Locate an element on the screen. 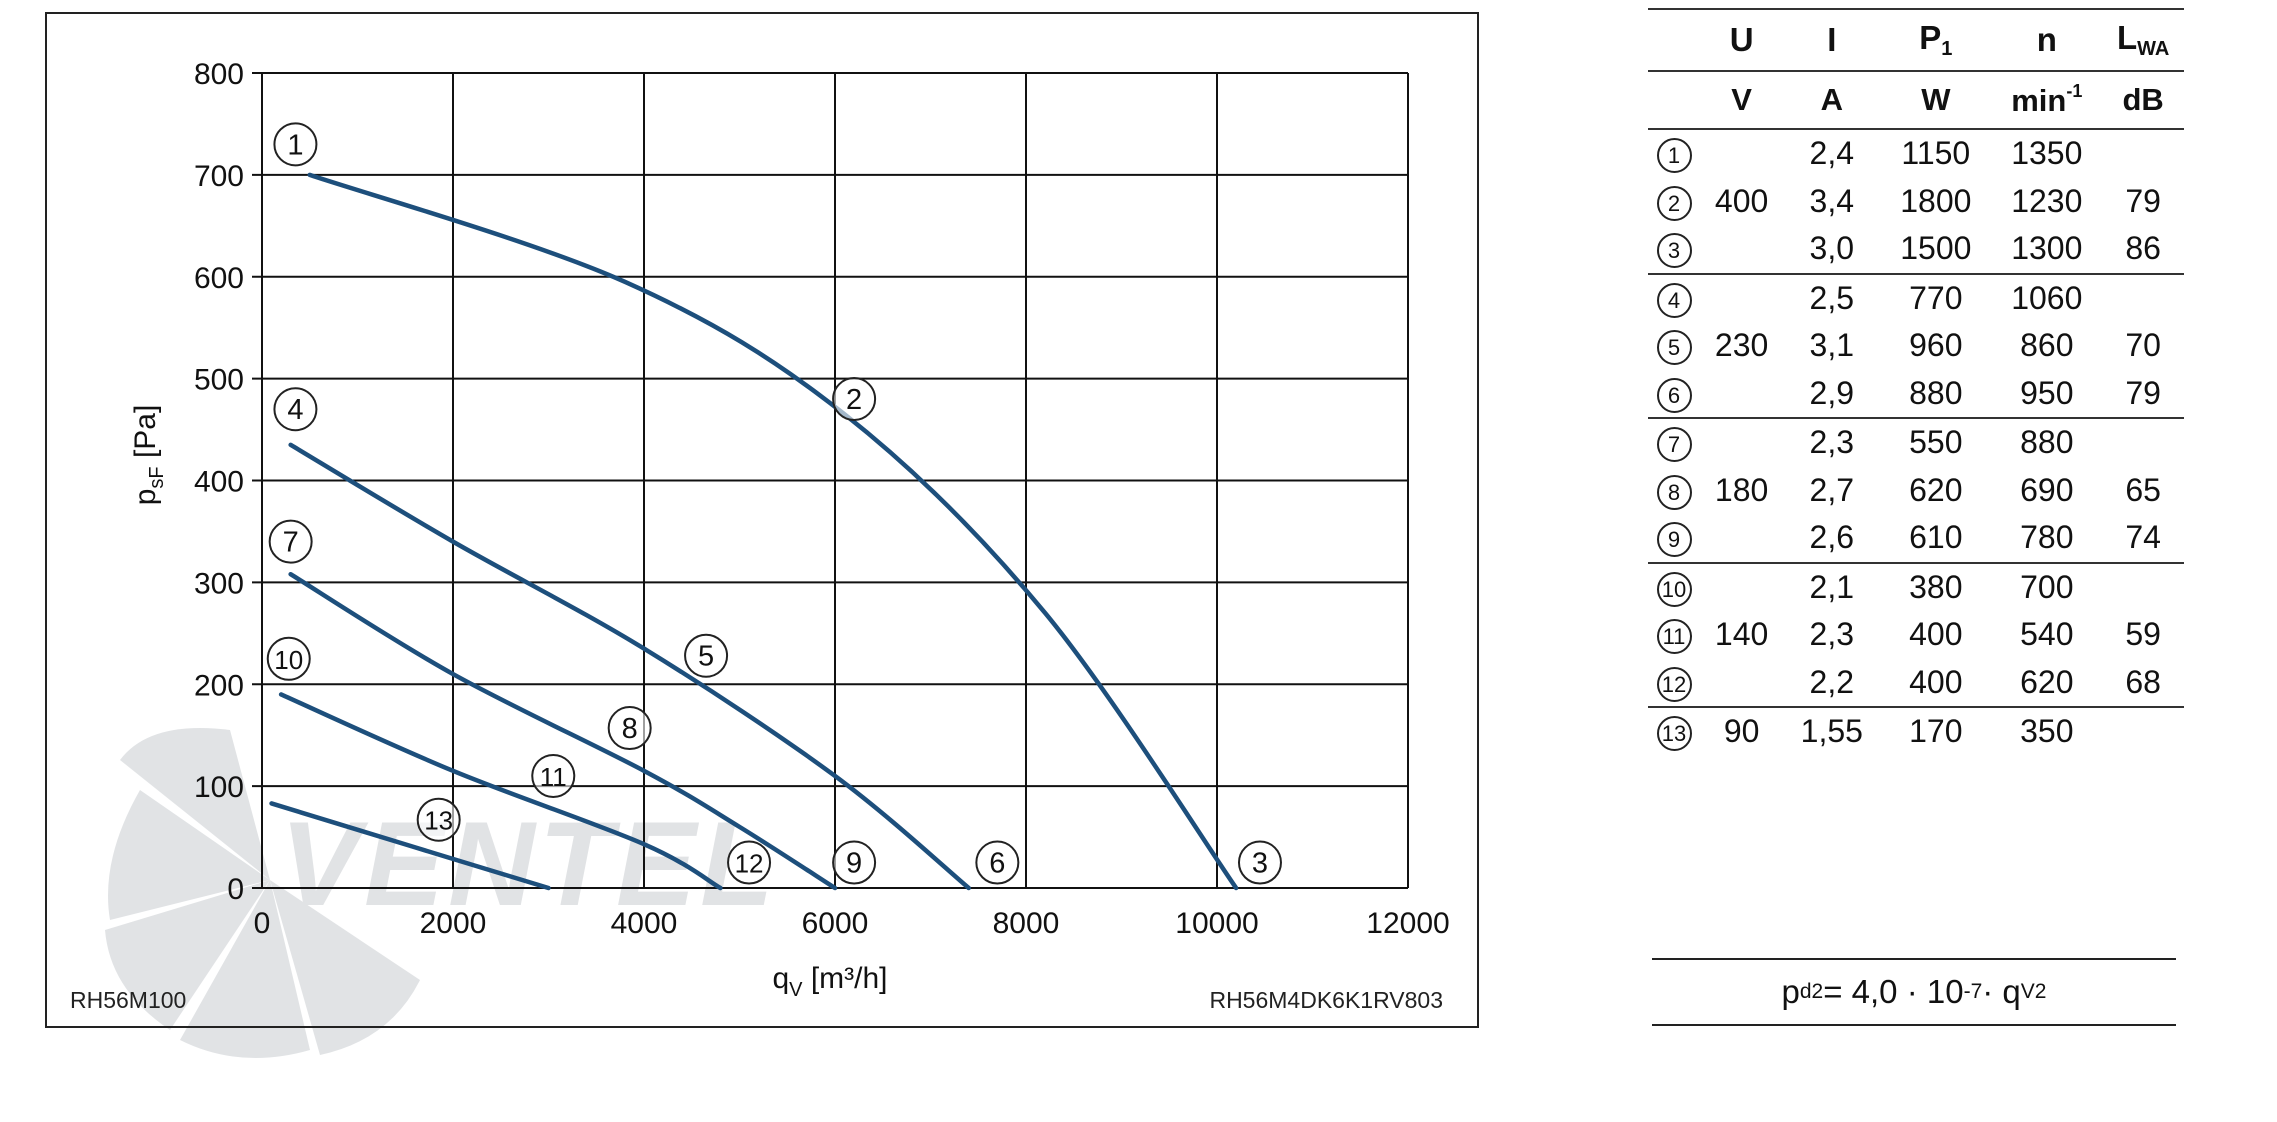 This screenshot has height=1122, width=2277. row-number: 2 is located at coordinates (1674, 202).